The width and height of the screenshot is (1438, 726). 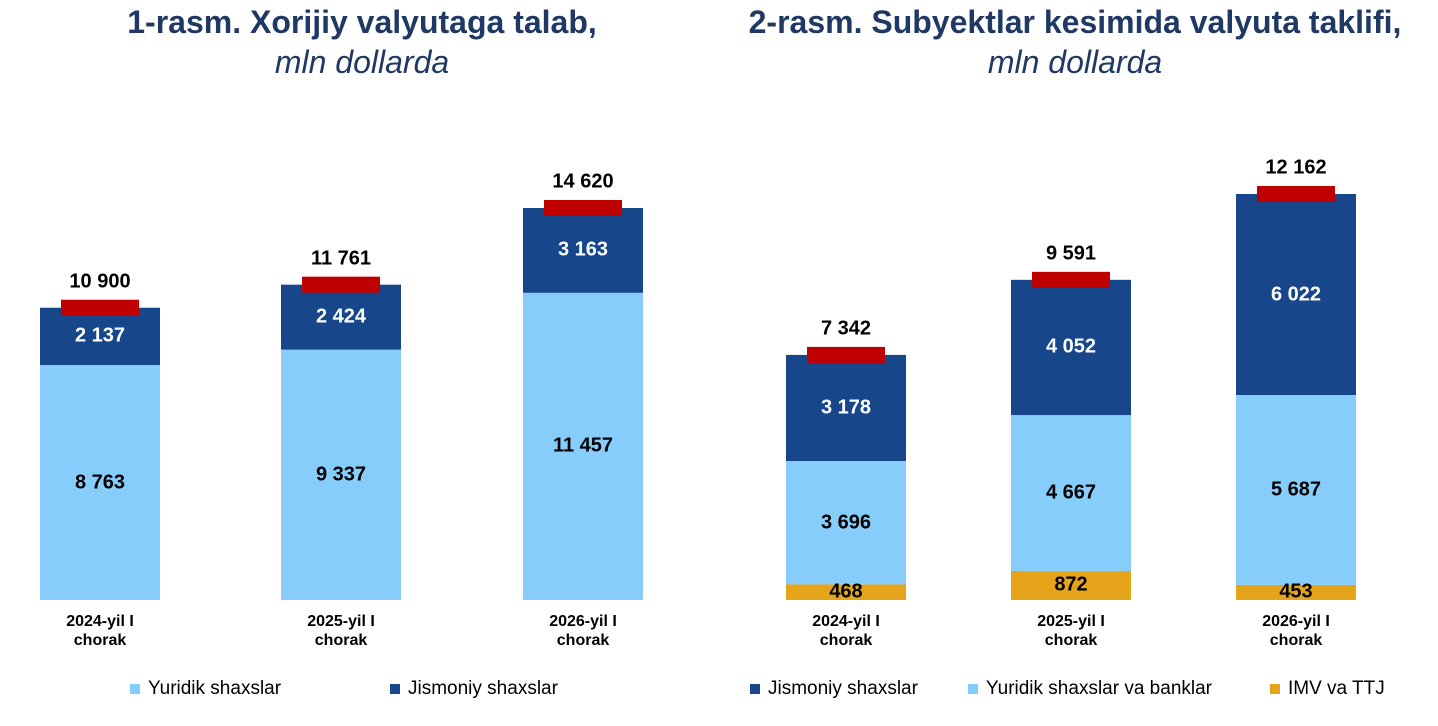 What do you see at coordinates (846, 328) in the screenshot?
I see `total-label: 7 342` at bounding box center [846, 328].